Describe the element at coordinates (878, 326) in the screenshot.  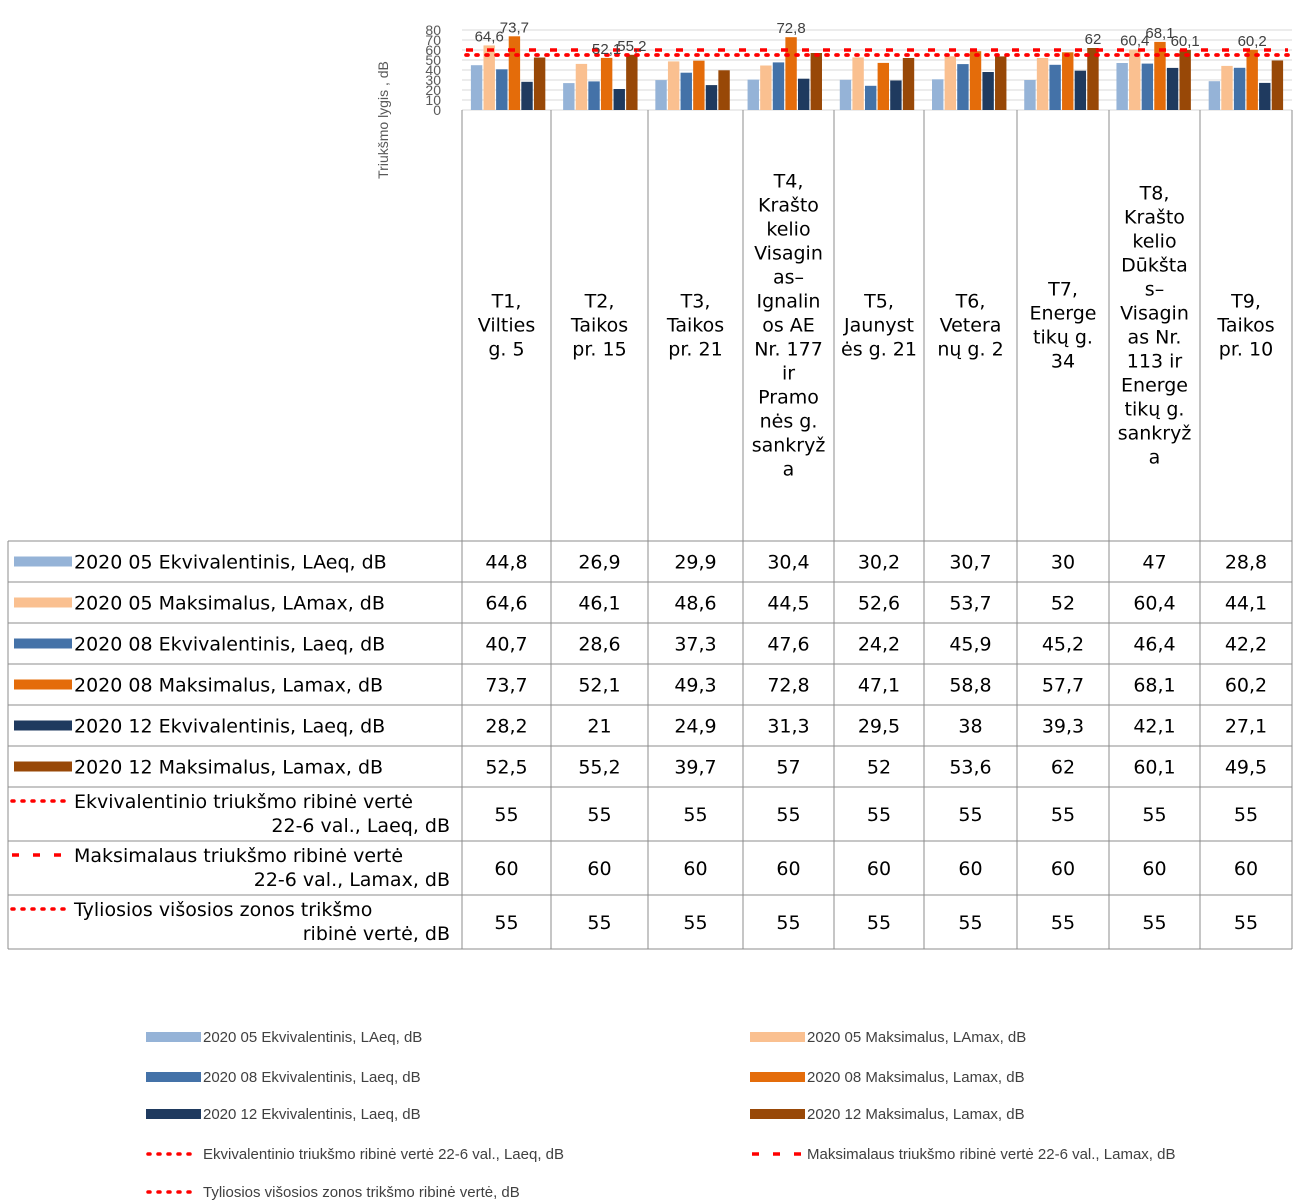
I see `category-label: Jaunyst` at that location.